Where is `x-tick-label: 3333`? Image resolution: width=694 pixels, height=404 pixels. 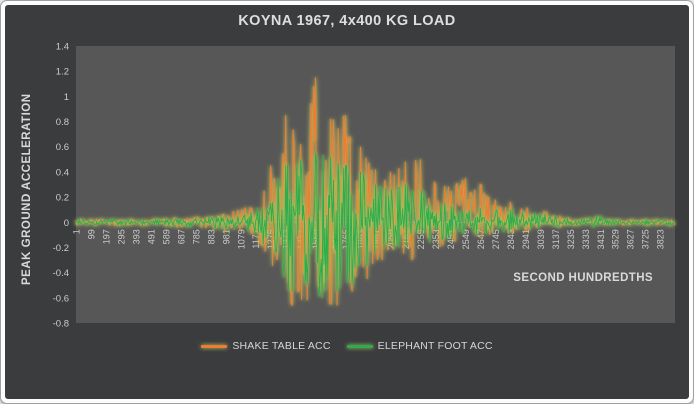 x-tick-label: 3333 is located at coordinates (586, 239).